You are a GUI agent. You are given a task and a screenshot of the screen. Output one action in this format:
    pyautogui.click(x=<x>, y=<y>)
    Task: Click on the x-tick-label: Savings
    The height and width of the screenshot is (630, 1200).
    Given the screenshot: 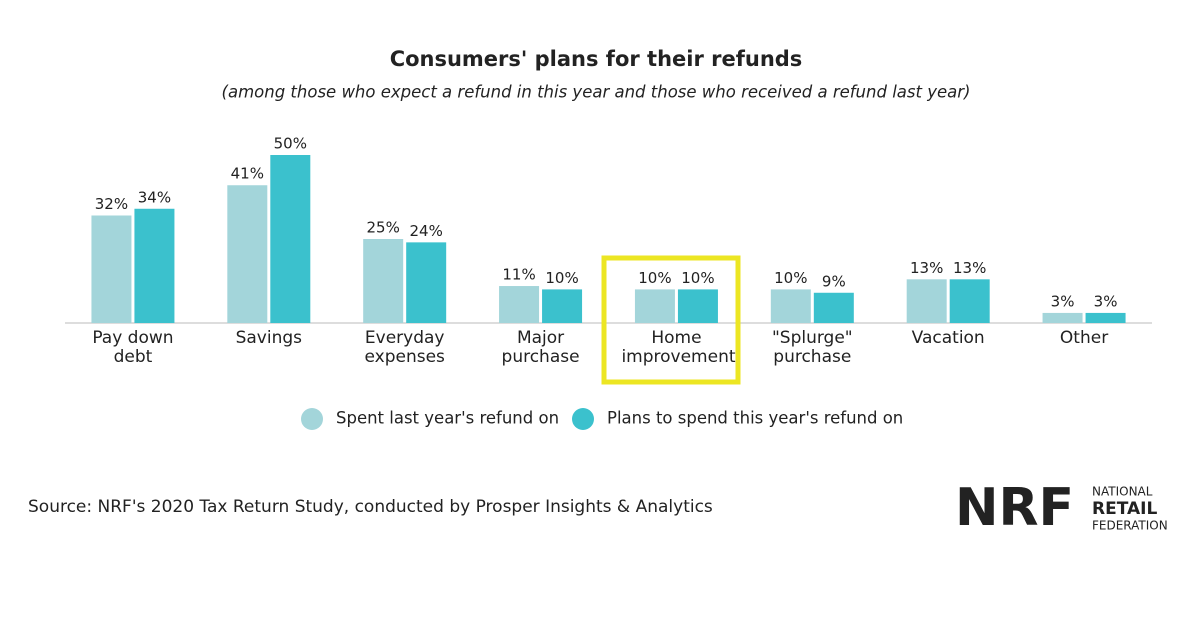 What is the action you would take?
    pyautogui.click(x=269, y=338)
    